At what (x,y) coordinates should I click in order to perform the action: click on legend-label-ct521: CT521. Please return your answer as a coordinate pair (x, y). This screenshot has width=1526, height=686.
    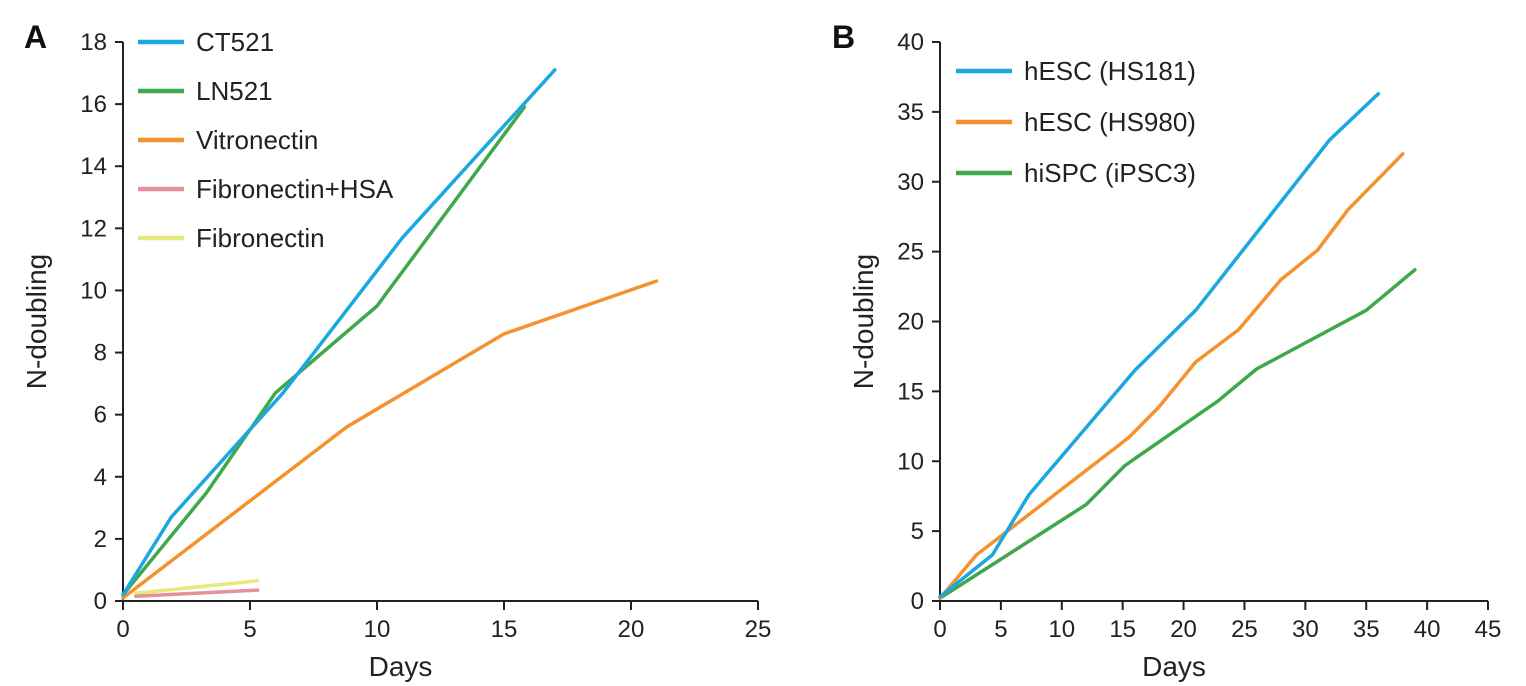
    Looking at the image, I should click on (235, 42).